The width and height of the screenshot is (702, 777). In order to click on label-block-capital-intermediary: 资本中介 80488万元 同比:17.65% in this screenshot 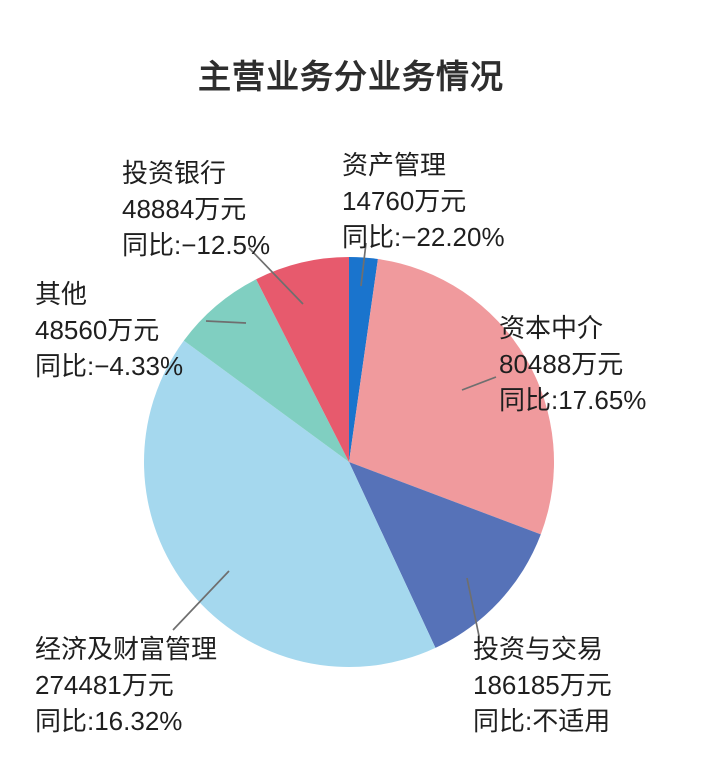, I will do `click(572, 364)`.